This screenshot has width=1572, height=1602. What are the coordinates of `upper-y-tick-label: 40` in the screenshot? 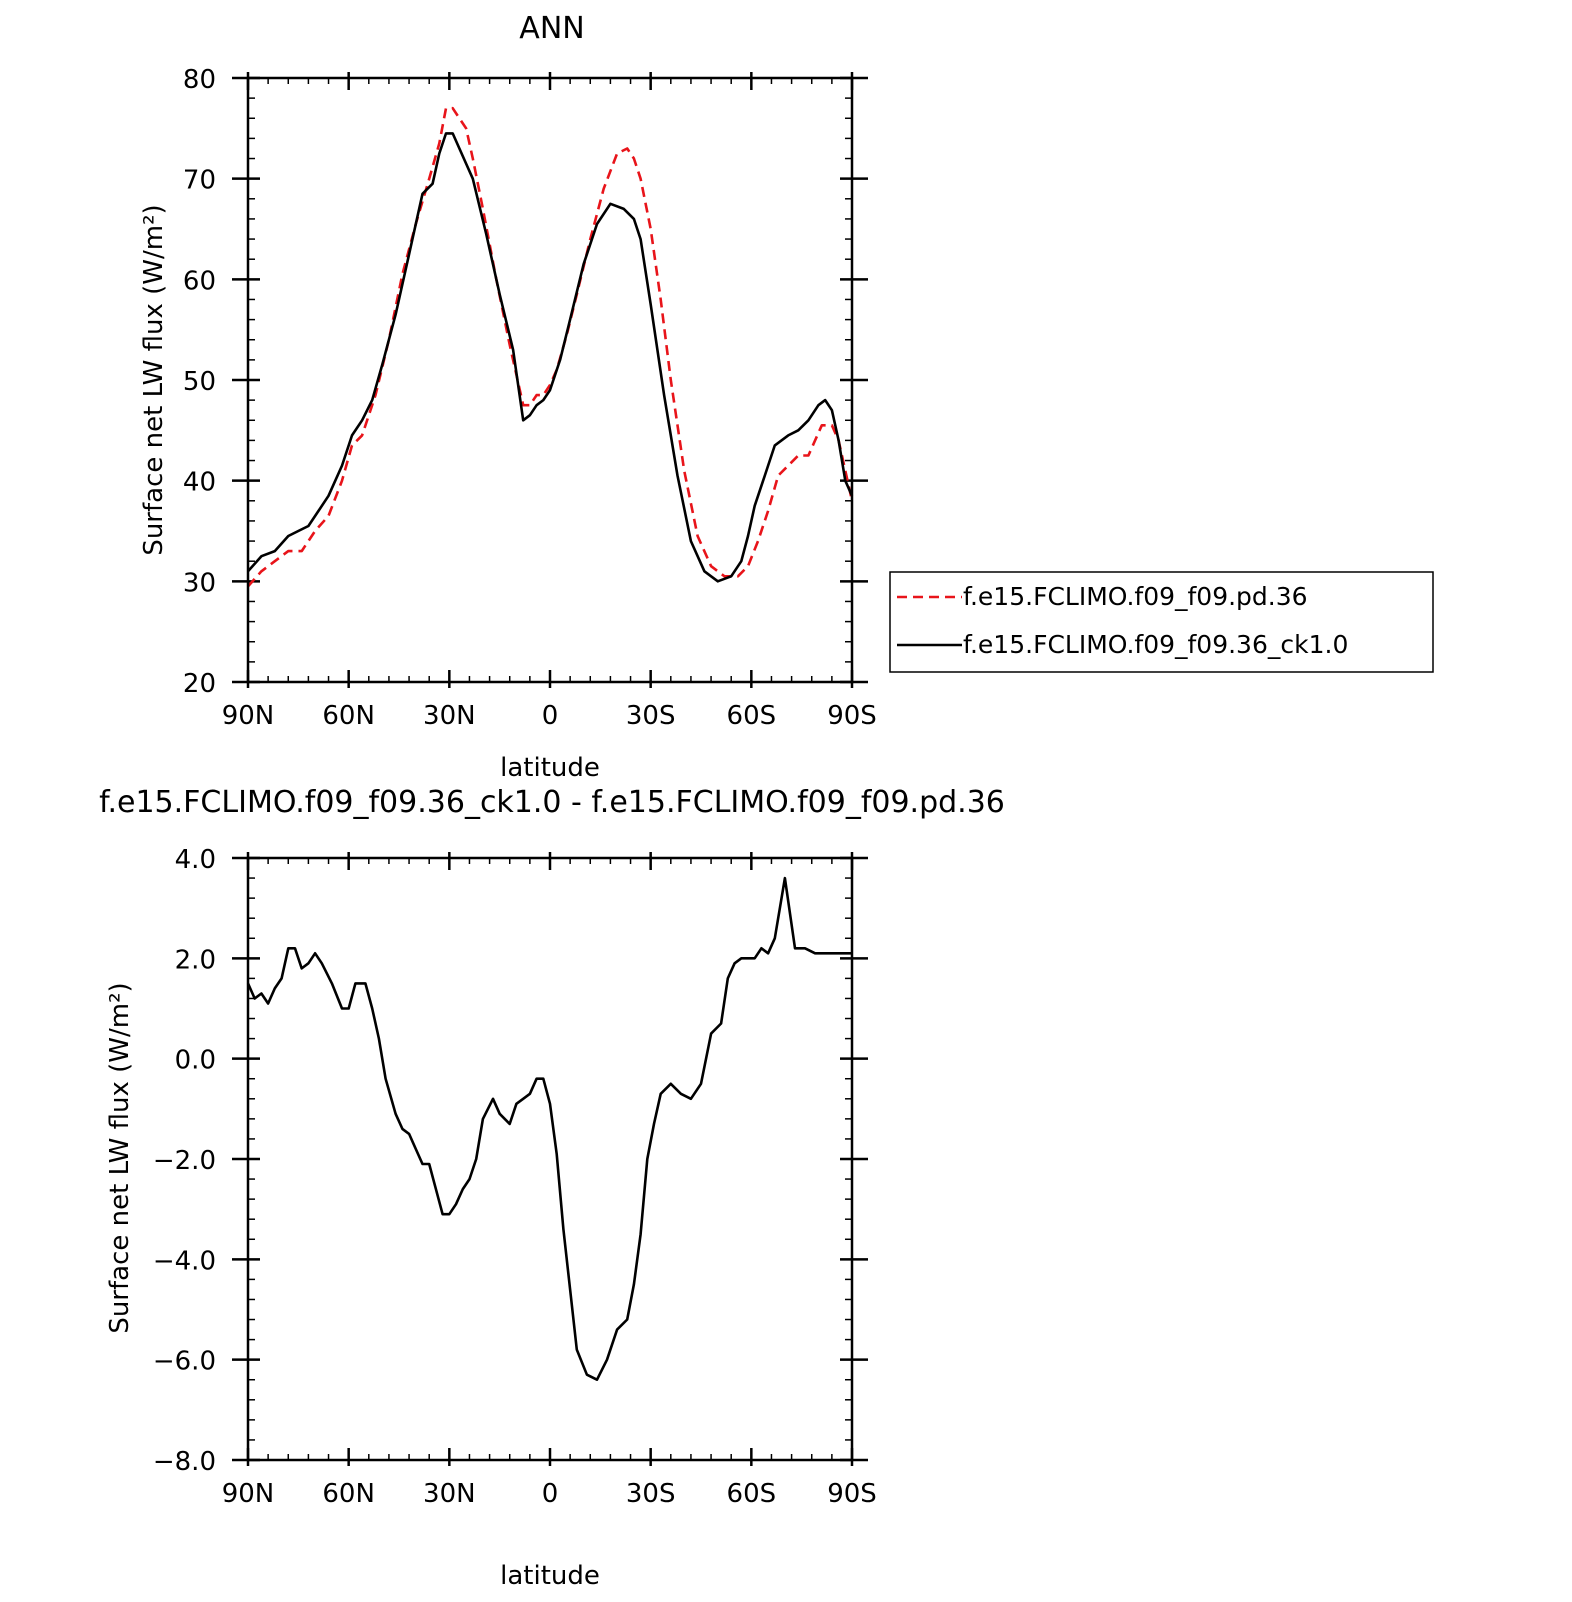 It's located at (199, 483).